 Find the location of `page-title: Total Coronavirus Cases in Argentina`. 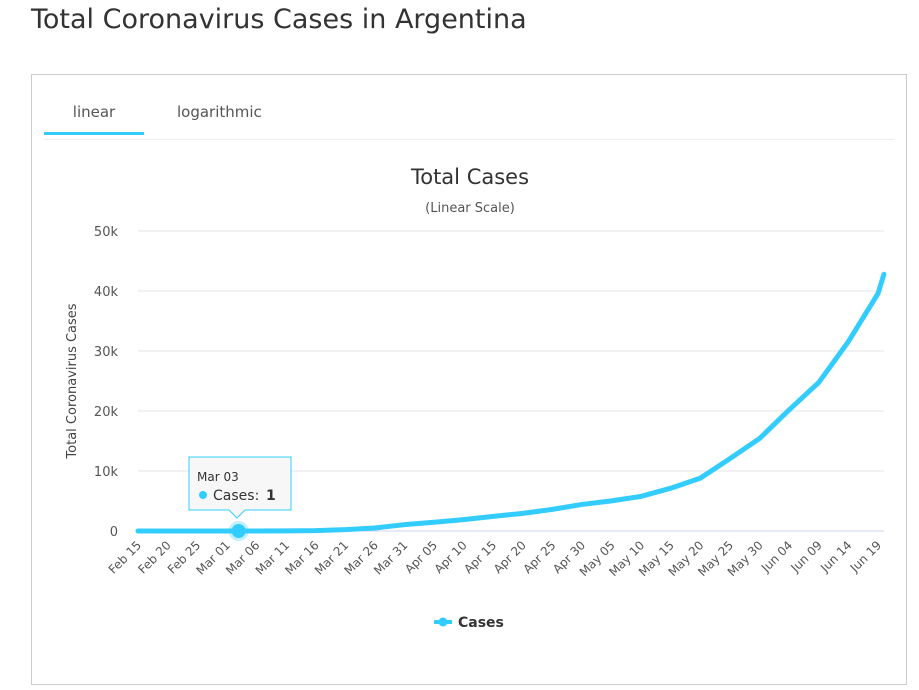

page-title: Total Coronavirus Cases in Argentina is located at coordinates (279, 19).